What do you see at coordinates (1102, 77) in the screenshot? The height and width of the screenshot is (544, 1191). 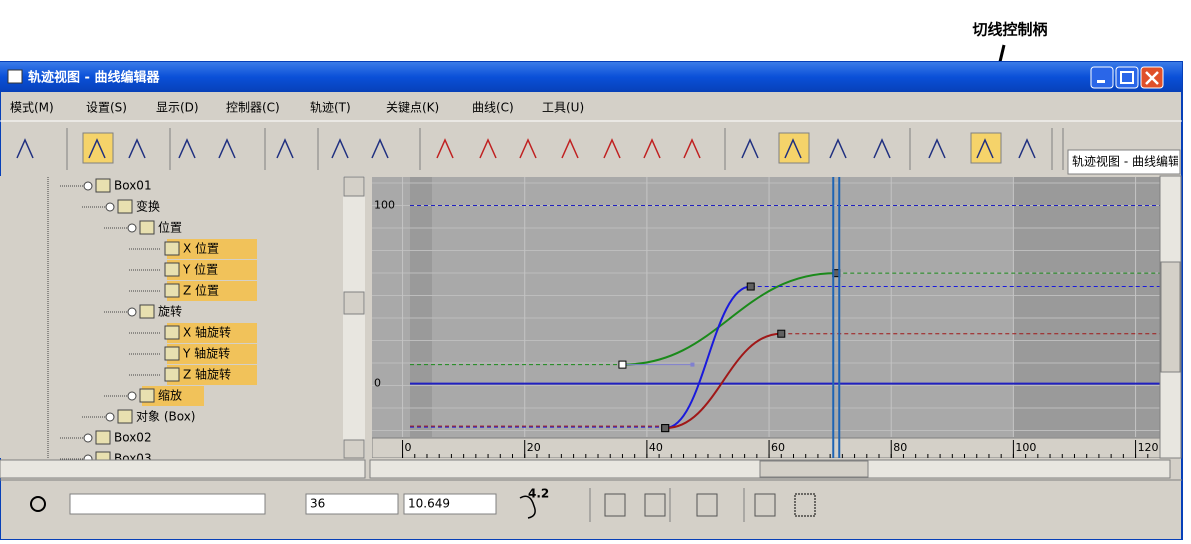 I see `minimize-button` at bounding box center [1102, 77].